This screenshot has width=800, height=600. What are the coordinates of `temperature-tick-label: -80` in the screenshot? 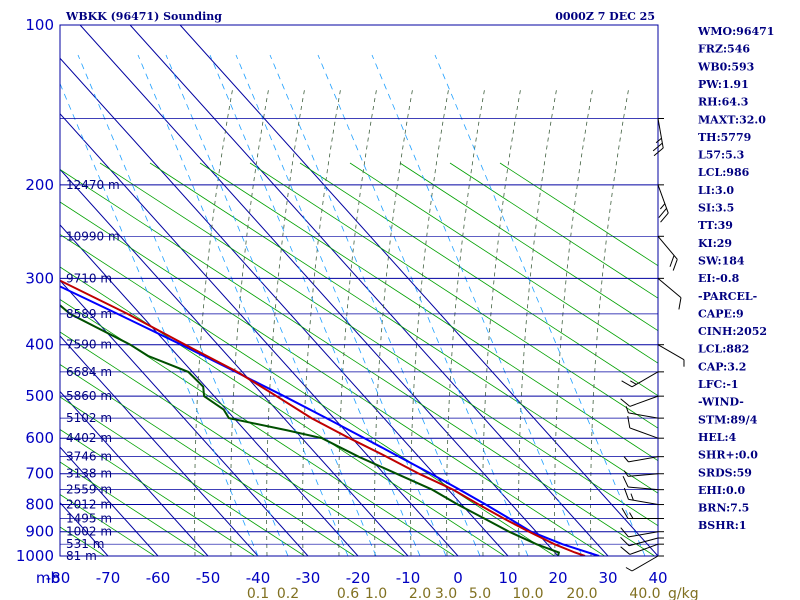 It's located at (58, 578).